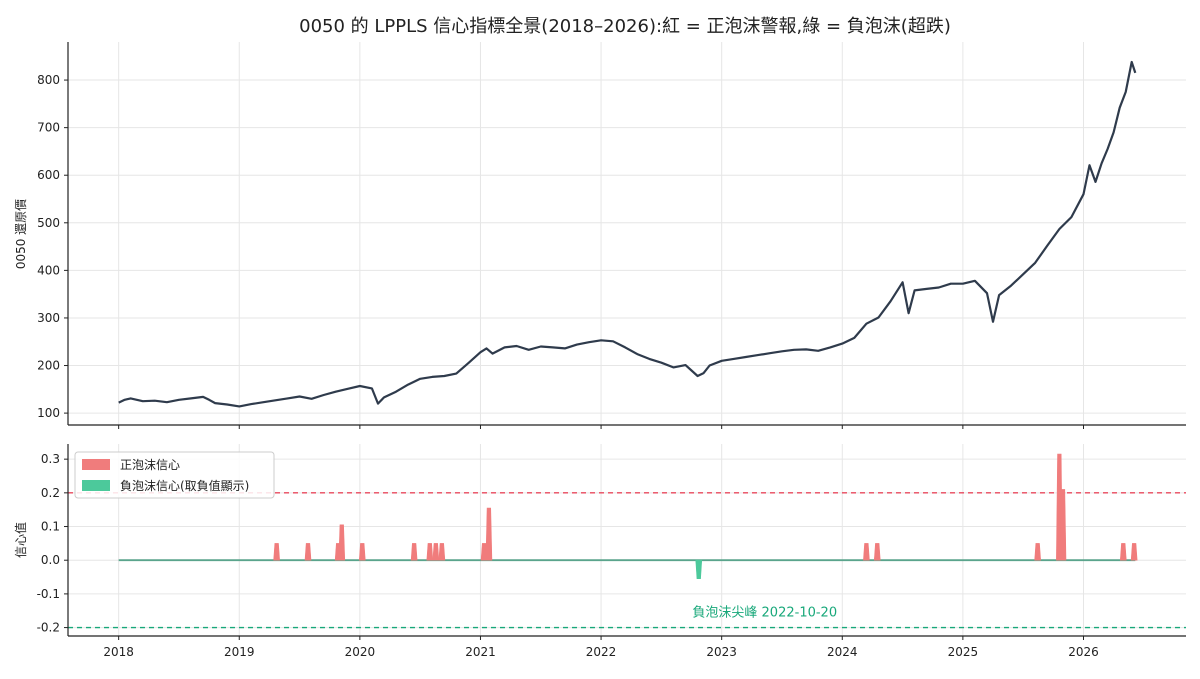 Image resolution: width=1200 pixels, height=679 pixels. What do you see at coordinates (50, 493) in the screenshot?
I see `bottom-panel-y-tick-label: 0.2` at bounding box center [50, 493].